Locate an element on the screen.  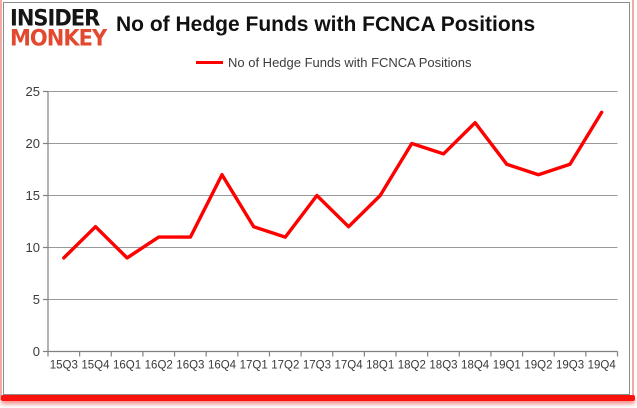
x-tick-label-18Q1: 18Q1 is located at coordinates (380, 366).